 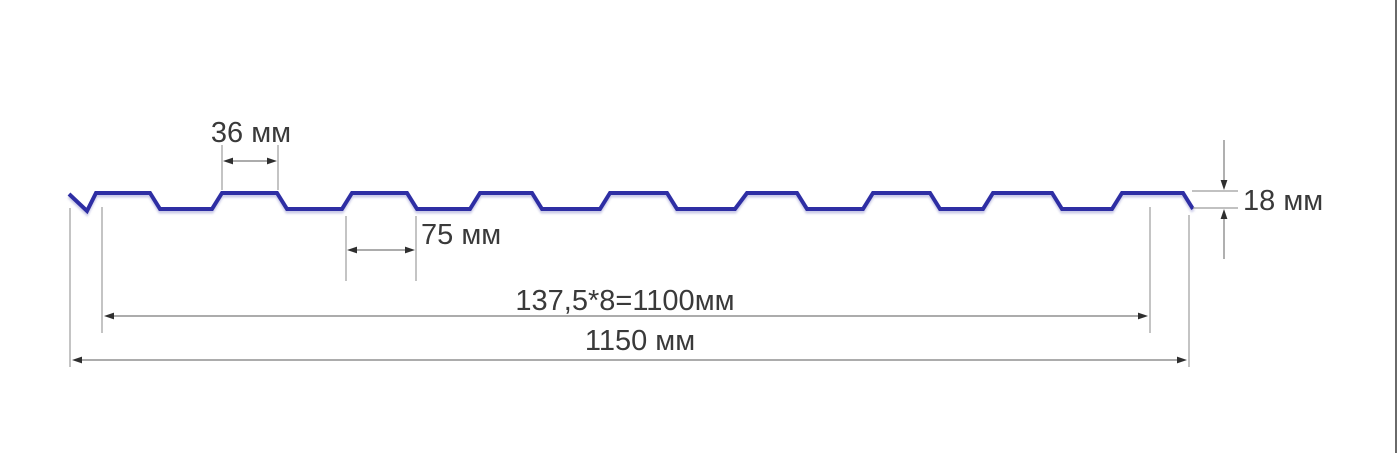 What do you see at coordinates (631, 203) in the screenshot?
I see `sheet-profile-outline` at bounding box center [631, 203].